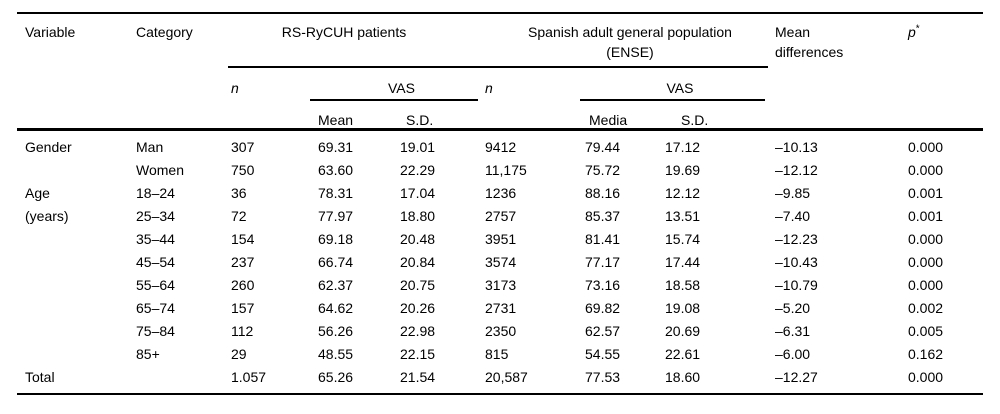  What do you see at coordinates (630, 42) in the screenshot?
I see `group-header-ense: Spanish adult general population (ENSE)` at bounding box center [630, 42].